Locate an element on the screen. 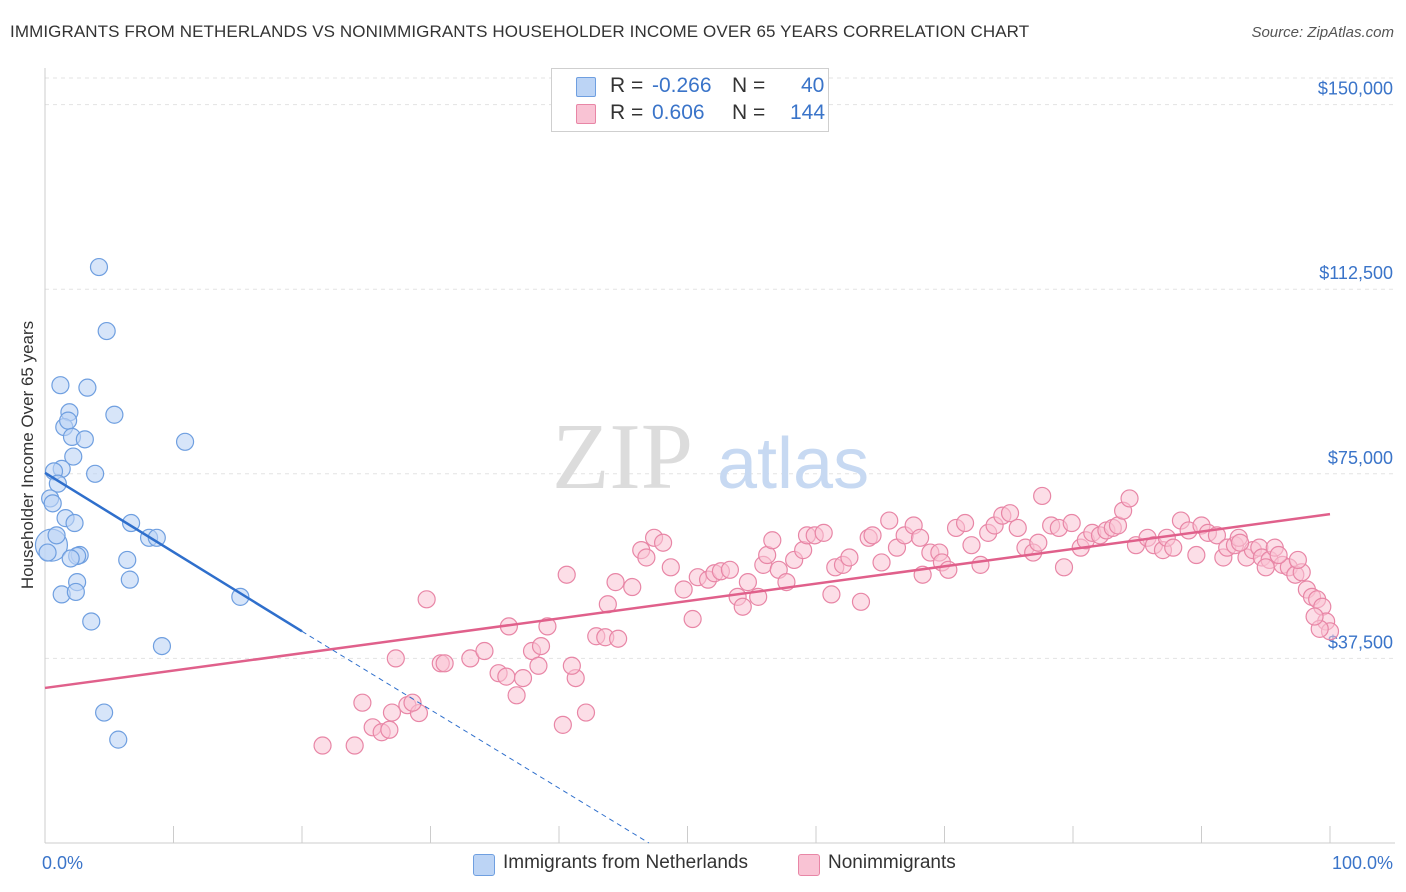 The image size is (1406, 892). y-axis-label: Householder Income Over 65 years is located at coordinates (27, 455).